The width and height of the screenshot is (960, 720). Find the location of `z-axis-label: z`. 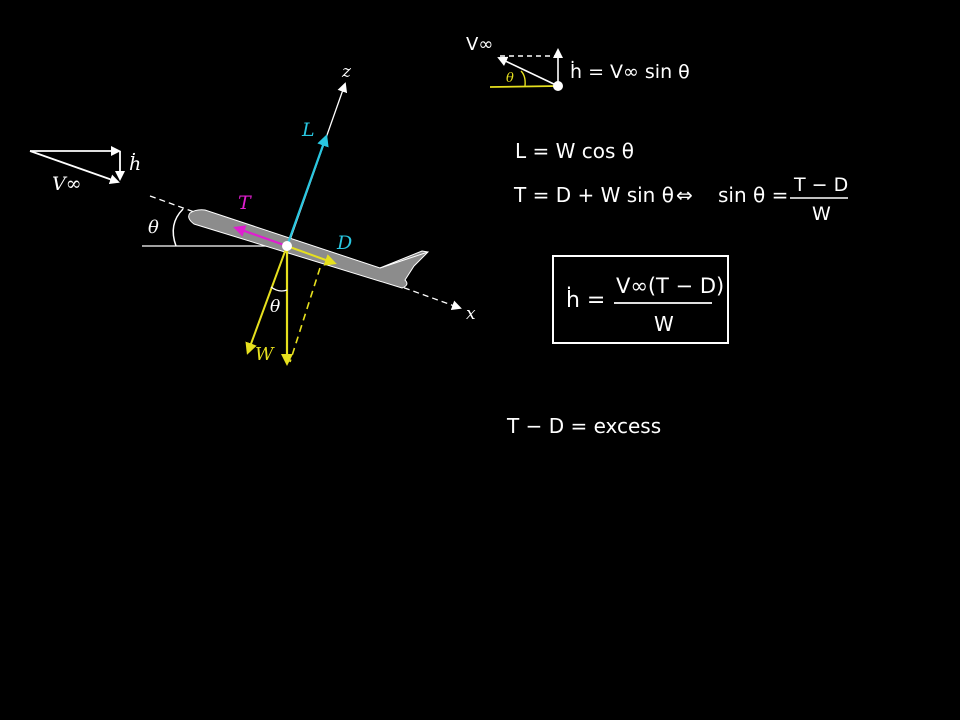

z-axis-label: z is located at coordinates (346, 72).